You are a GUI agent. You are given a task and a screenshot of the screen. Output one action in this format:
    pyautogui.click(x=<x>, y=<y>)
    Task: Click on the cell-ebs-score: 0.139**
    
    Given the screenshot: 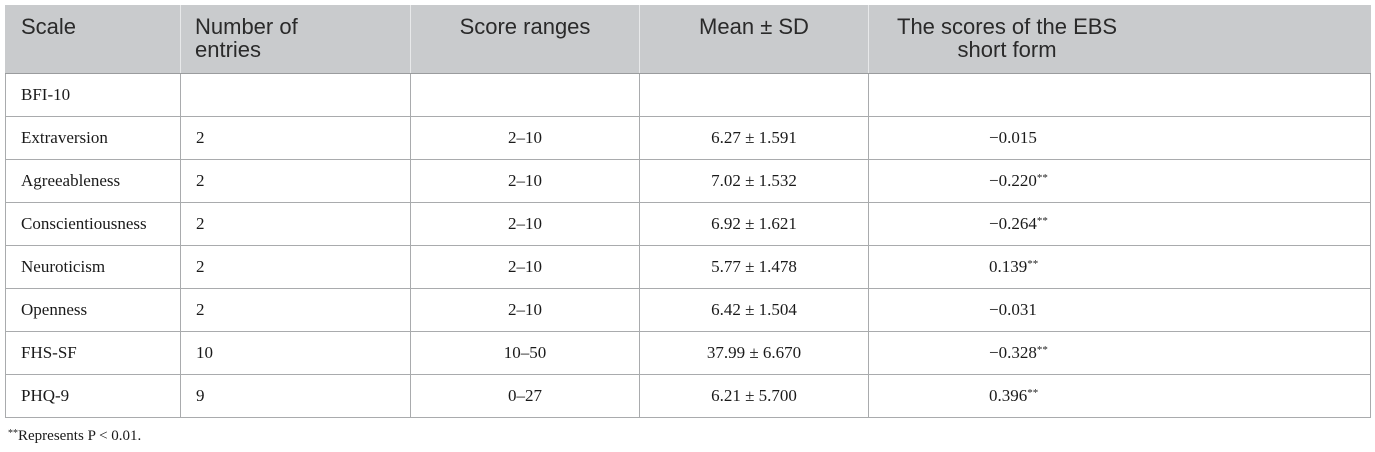 What is the action you would take?
    pyautogui.click(x=1119, y=266)
    